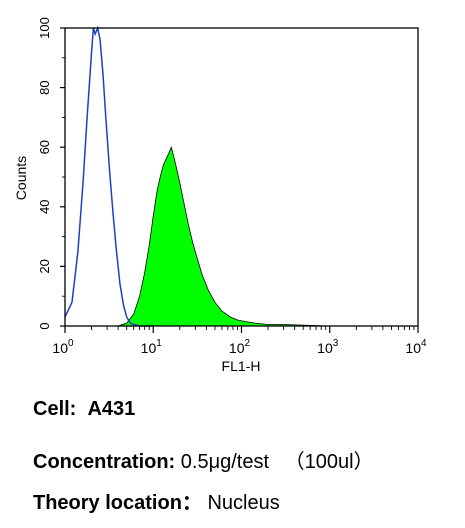 The width and height of the screenshot is (465, 528). I want to click on concentration-caption: Concentration: 0.5μg/test （100ul）, so click(203, 459).